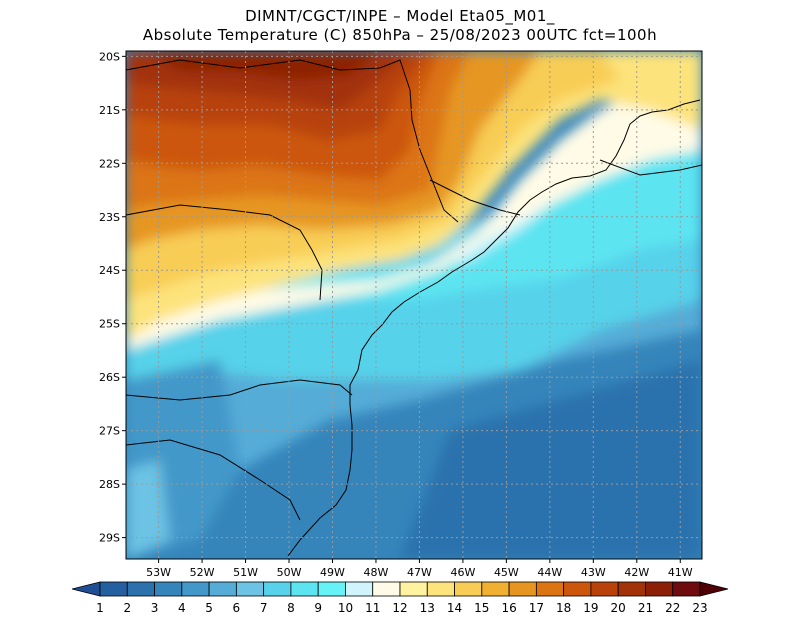  What do you see at coordinates (109, 163) in the screenshot?
I see `lat-tick-label: 22S` at bounding box center [109, 163].